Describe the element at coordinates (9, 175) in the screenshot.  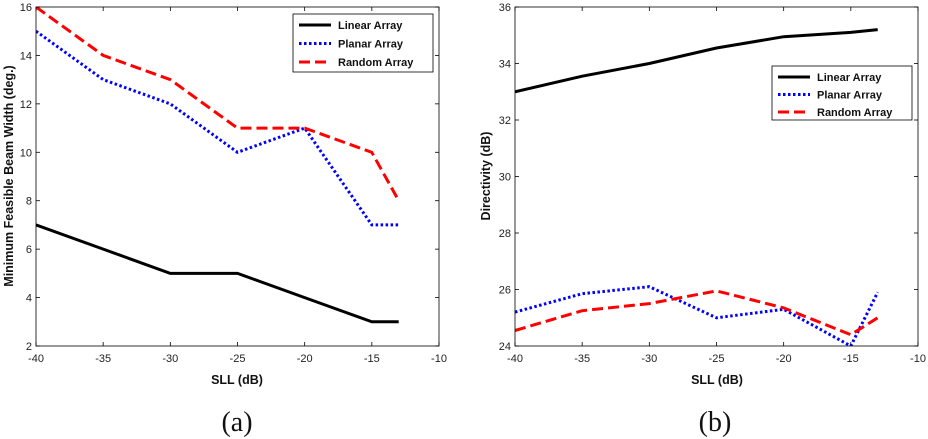
I see `y-axis-label-a: Minimum Feasible Beam Width (deg.)` at that location.